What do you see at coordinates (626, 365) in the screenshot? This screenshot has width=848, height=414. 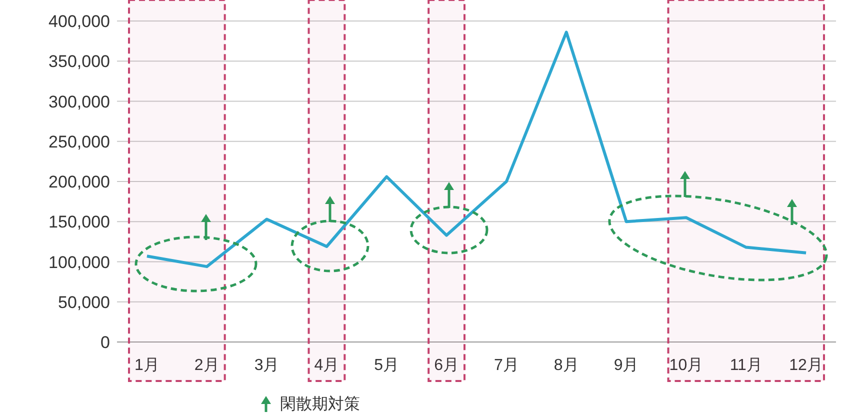 I see `x-tick-label: 9月` at bounding box center [626, 365].